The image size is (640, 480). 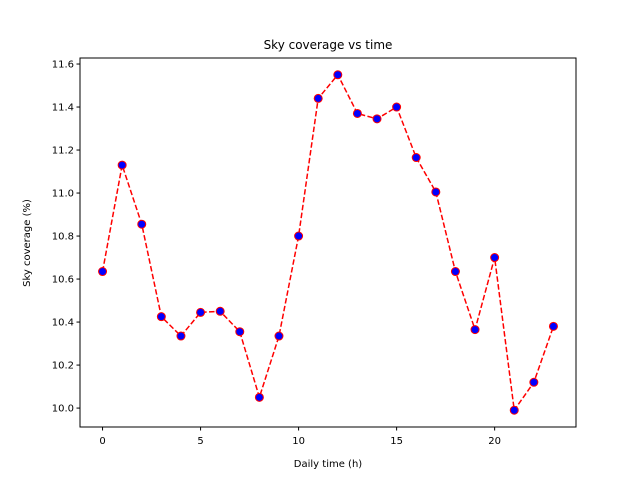 What do you see at coordinates (298, 441) in the screenshot?
I see `x-tick-label: 10` at bounding box center [298, 441].